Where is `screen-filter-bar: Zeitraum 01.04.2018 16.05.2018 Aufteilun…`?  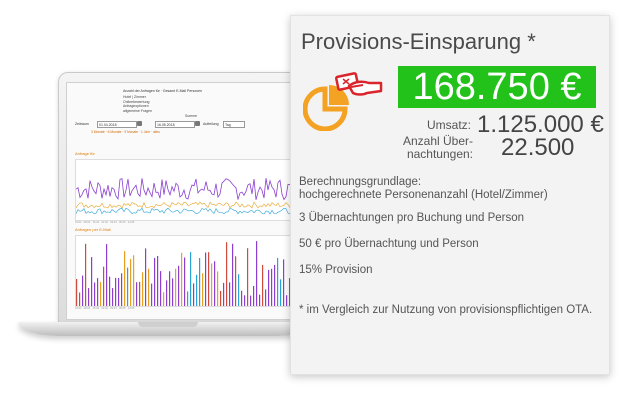 screen-filter-bar: Zeitraum 01.04.2018 16.05.2018 Aufteilun… is located at coordinates (189, 128).